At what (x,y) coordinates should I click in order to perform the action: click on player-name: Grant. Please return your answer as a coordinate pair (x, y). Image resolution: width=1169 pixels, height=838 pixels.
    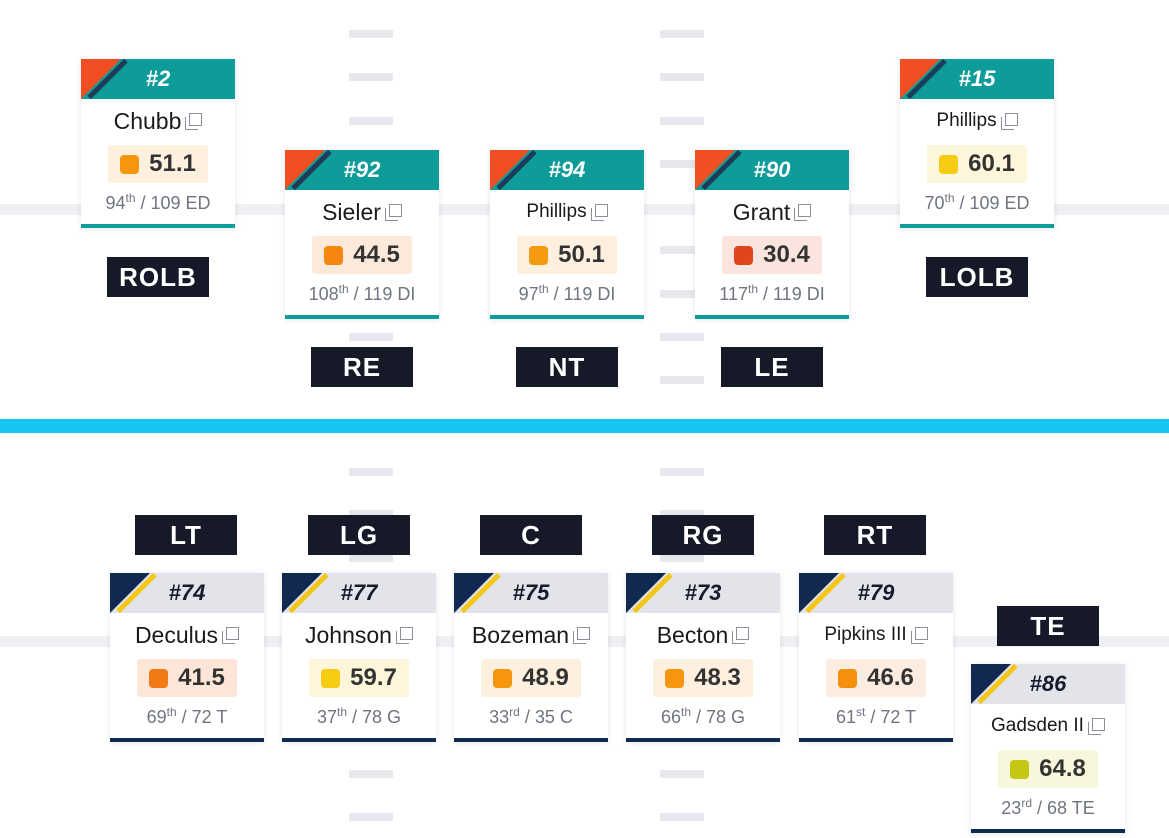
    Looking at the image, I should click on (772, 212).